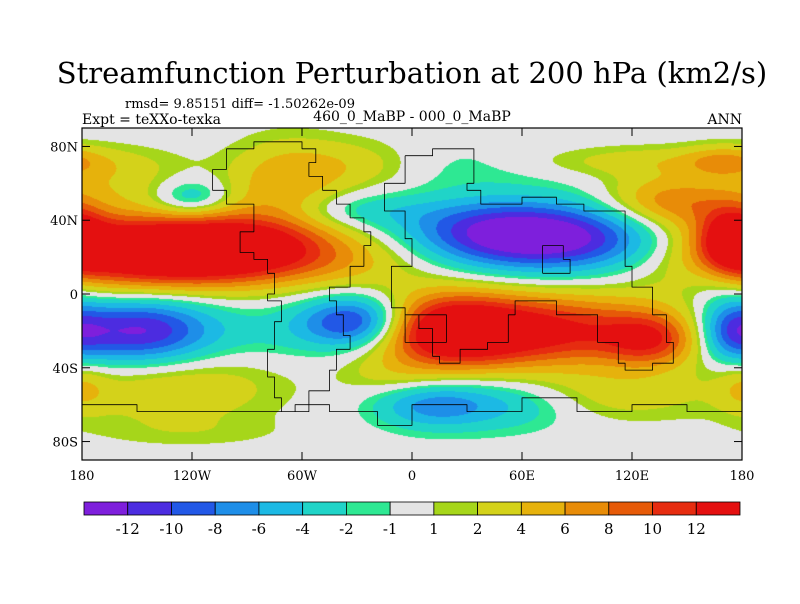 The image size is (800, 604). What do you see at coordinates (215, 529) in the screenshot?
I see `colorbar-label: -8` at bounding box center [215, 529].